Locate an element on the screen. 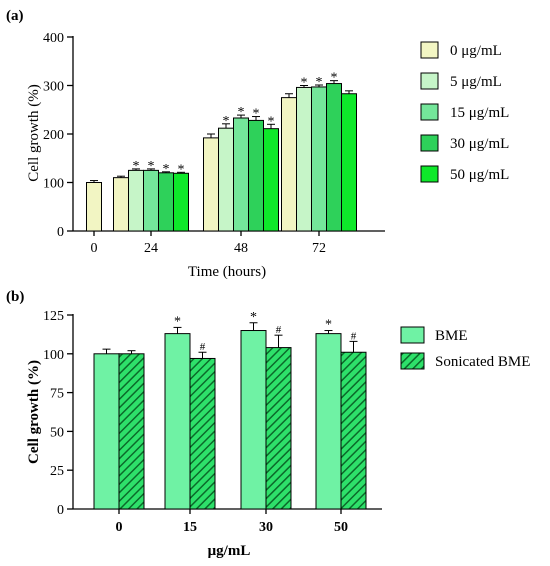  panel-a-y-tick-label: 400 is located at coordinates (53, 38).